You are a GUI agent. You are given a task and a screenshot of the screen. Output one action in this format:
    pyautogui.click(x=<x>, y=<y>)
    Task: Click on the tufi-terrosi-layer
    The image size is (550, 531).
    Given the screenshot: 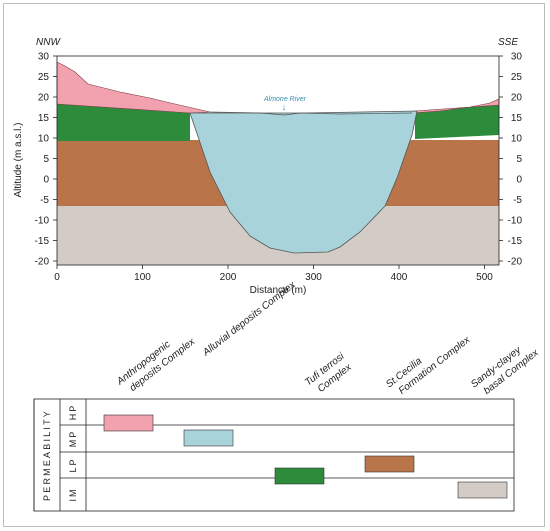 What is the action you would take?
    pyautogui.click(x=123, y=122)
    